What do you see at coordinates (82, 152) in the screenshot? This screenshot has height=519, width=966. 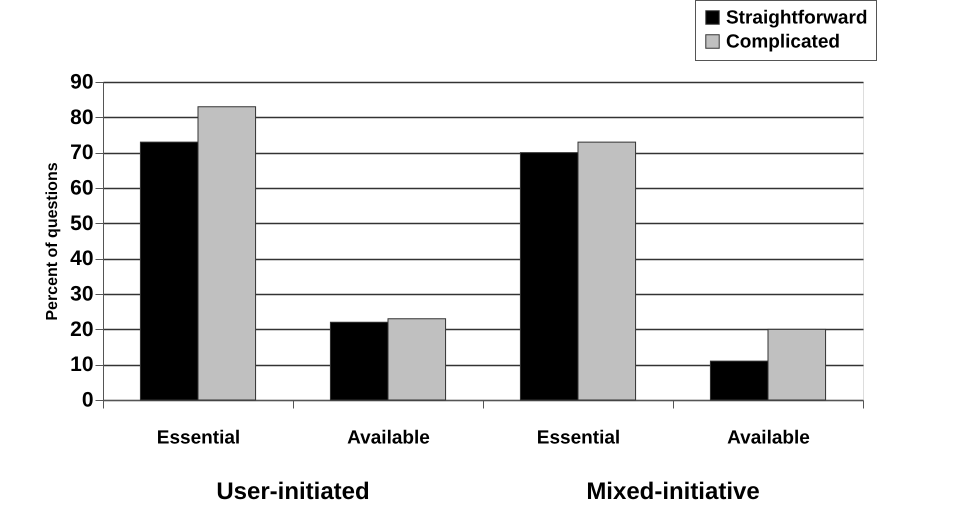 I see `y-tick-label: 70` at bounding box center [82, 152].